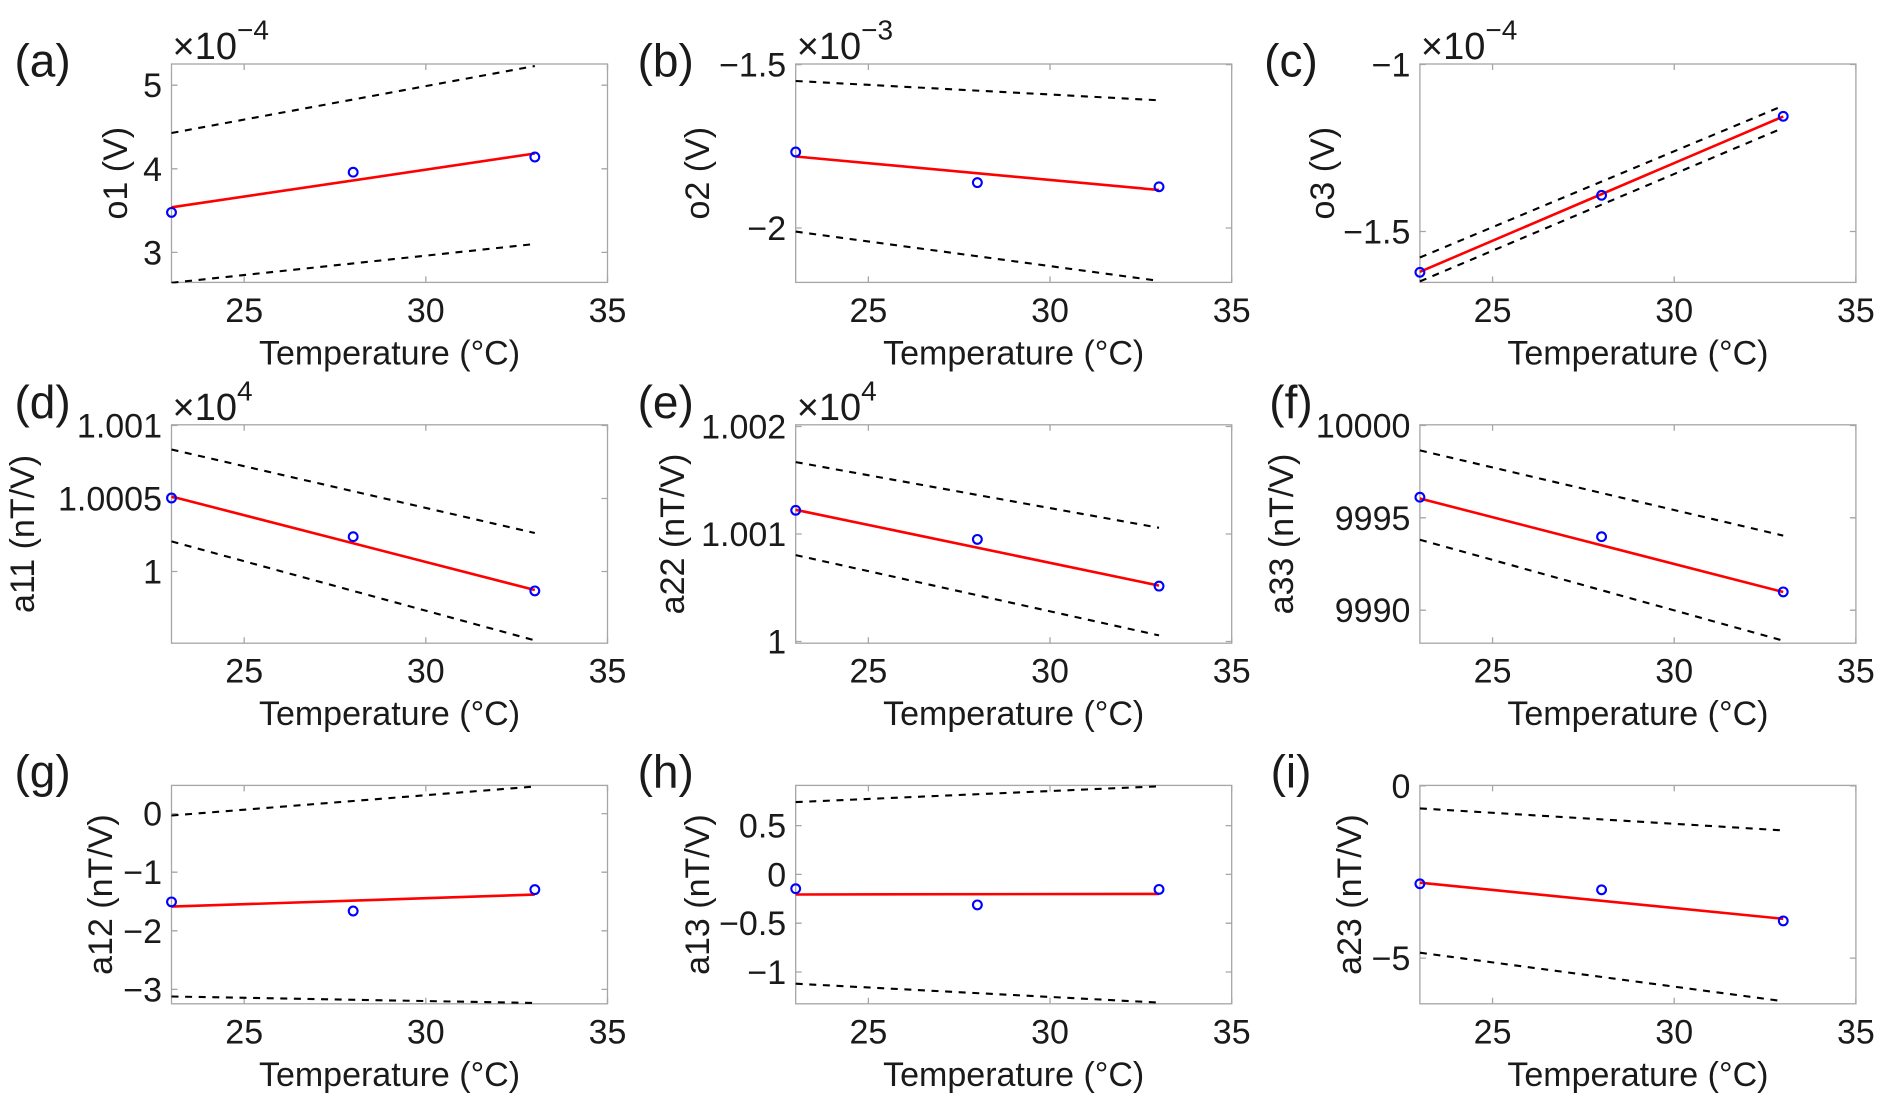 The width and height of the screenshot is (1892, 1119). I want to click on svg-text: (d), so click(42, 402).